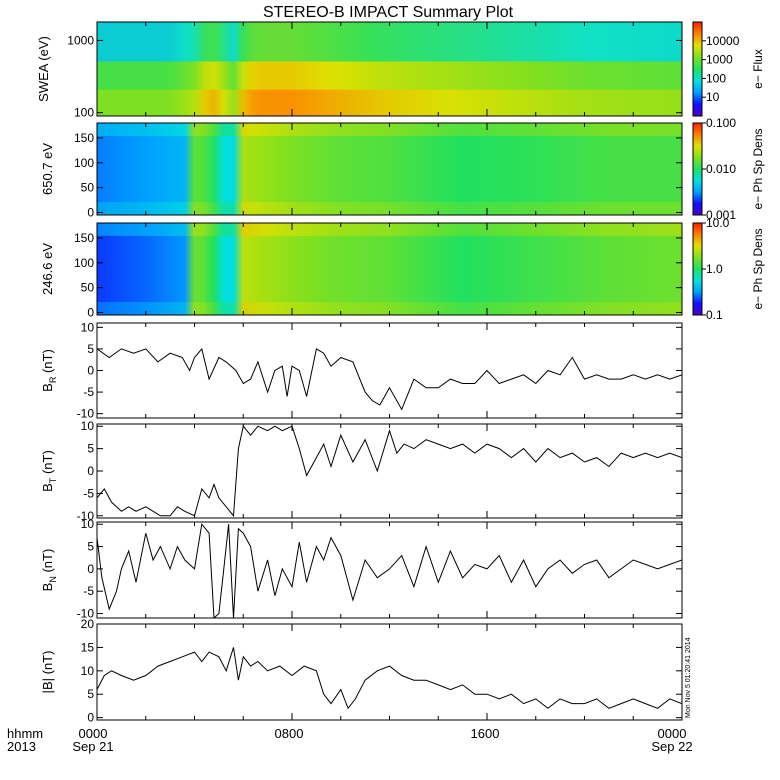 The image size is (780, 780). What do you see at coordinates (80, 40) in the screenshot?
I see `y-tick-label: 1000` at bounding box center [80, 40].